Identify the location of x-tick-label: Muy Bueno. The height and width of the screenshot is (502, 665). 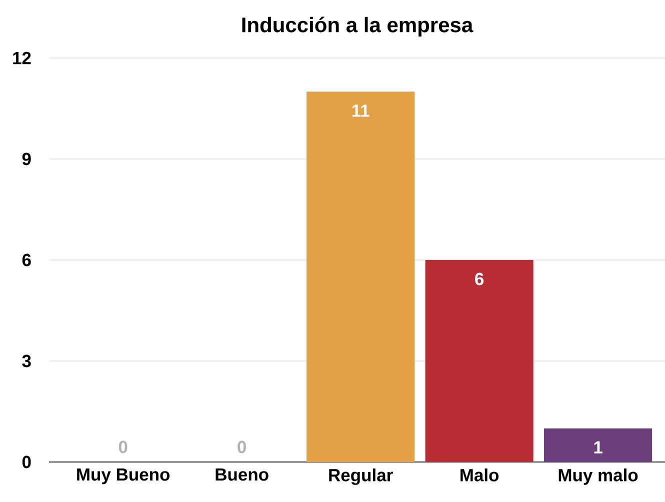
(123, 476).